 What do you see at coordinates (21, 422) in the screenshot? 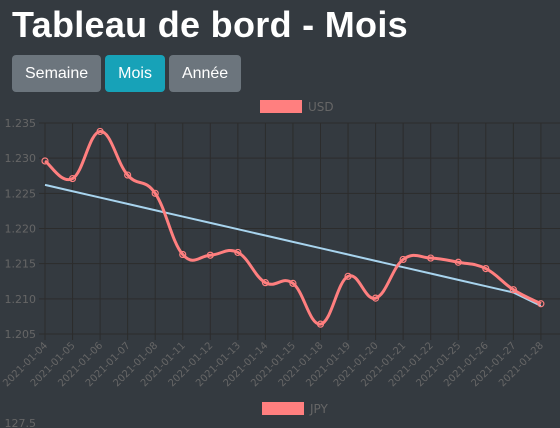
I see `jpy-y-tick: 127.5` at bounding box center [21, 422].